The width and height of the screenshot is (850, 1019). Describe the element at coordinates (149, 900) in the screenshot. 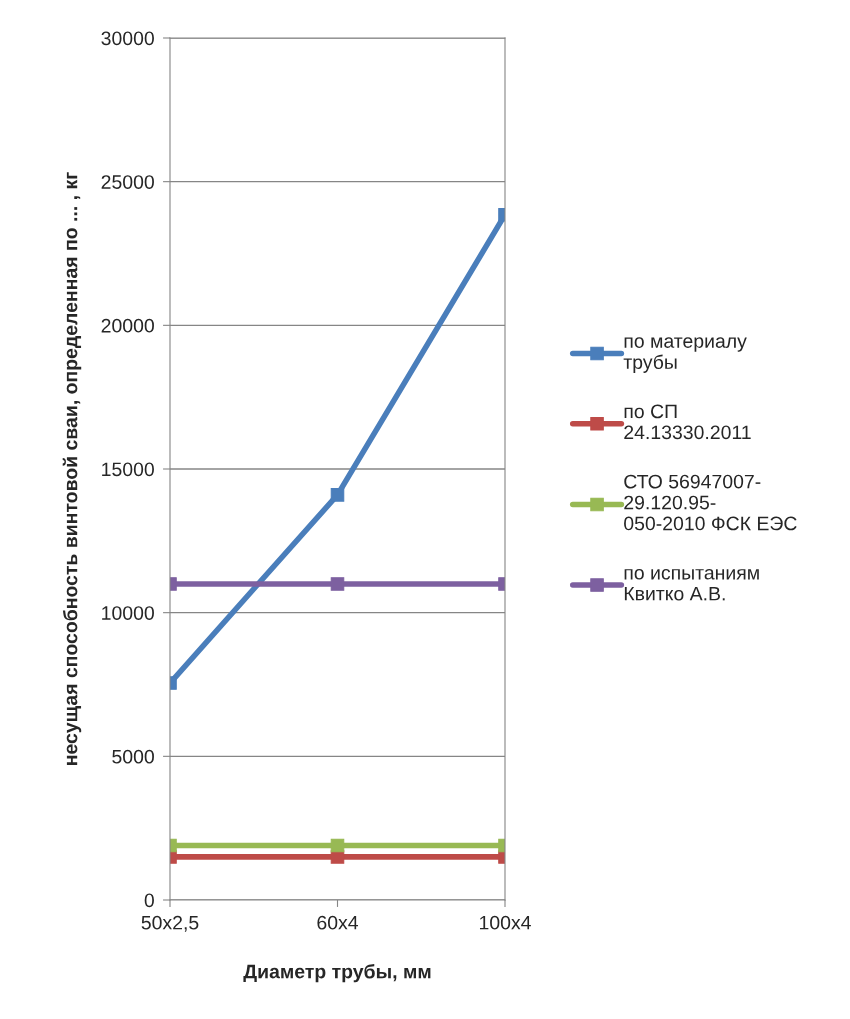

I see `y-tick-label: 0` at that location.